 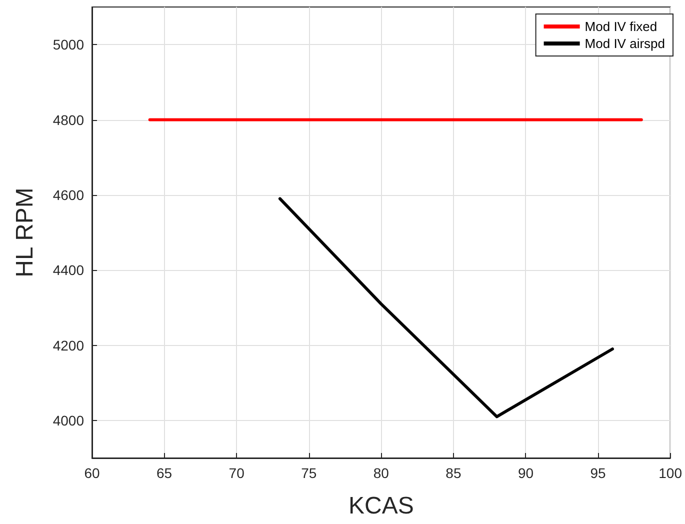 What do you see at coordinates (68, 420) in the screenshot?
I see `y-tick-label: 4000` at bounding box center [68, 420].